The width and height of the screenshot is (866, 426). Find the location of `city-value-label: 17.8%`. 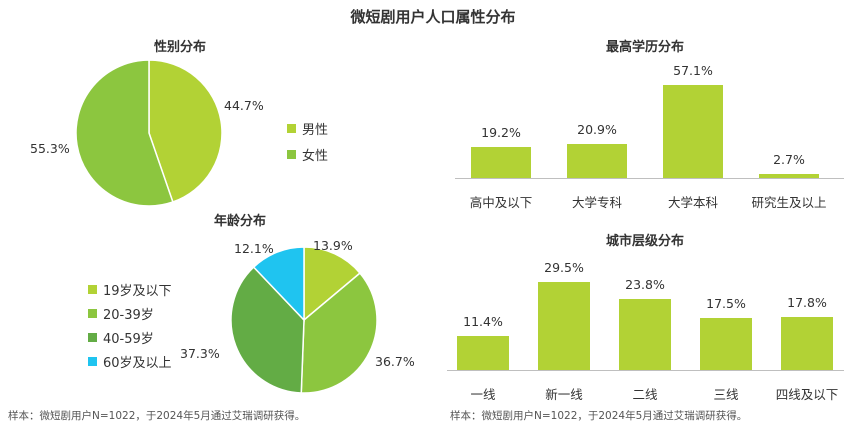

city-value-label: 17.8% is located at coordinates (807, 302).